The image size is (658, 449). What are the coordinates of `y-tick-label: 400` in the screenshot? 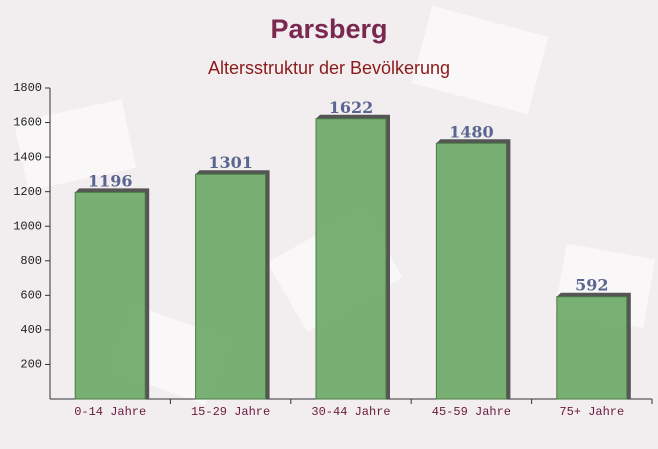 It's located at (31, 330).